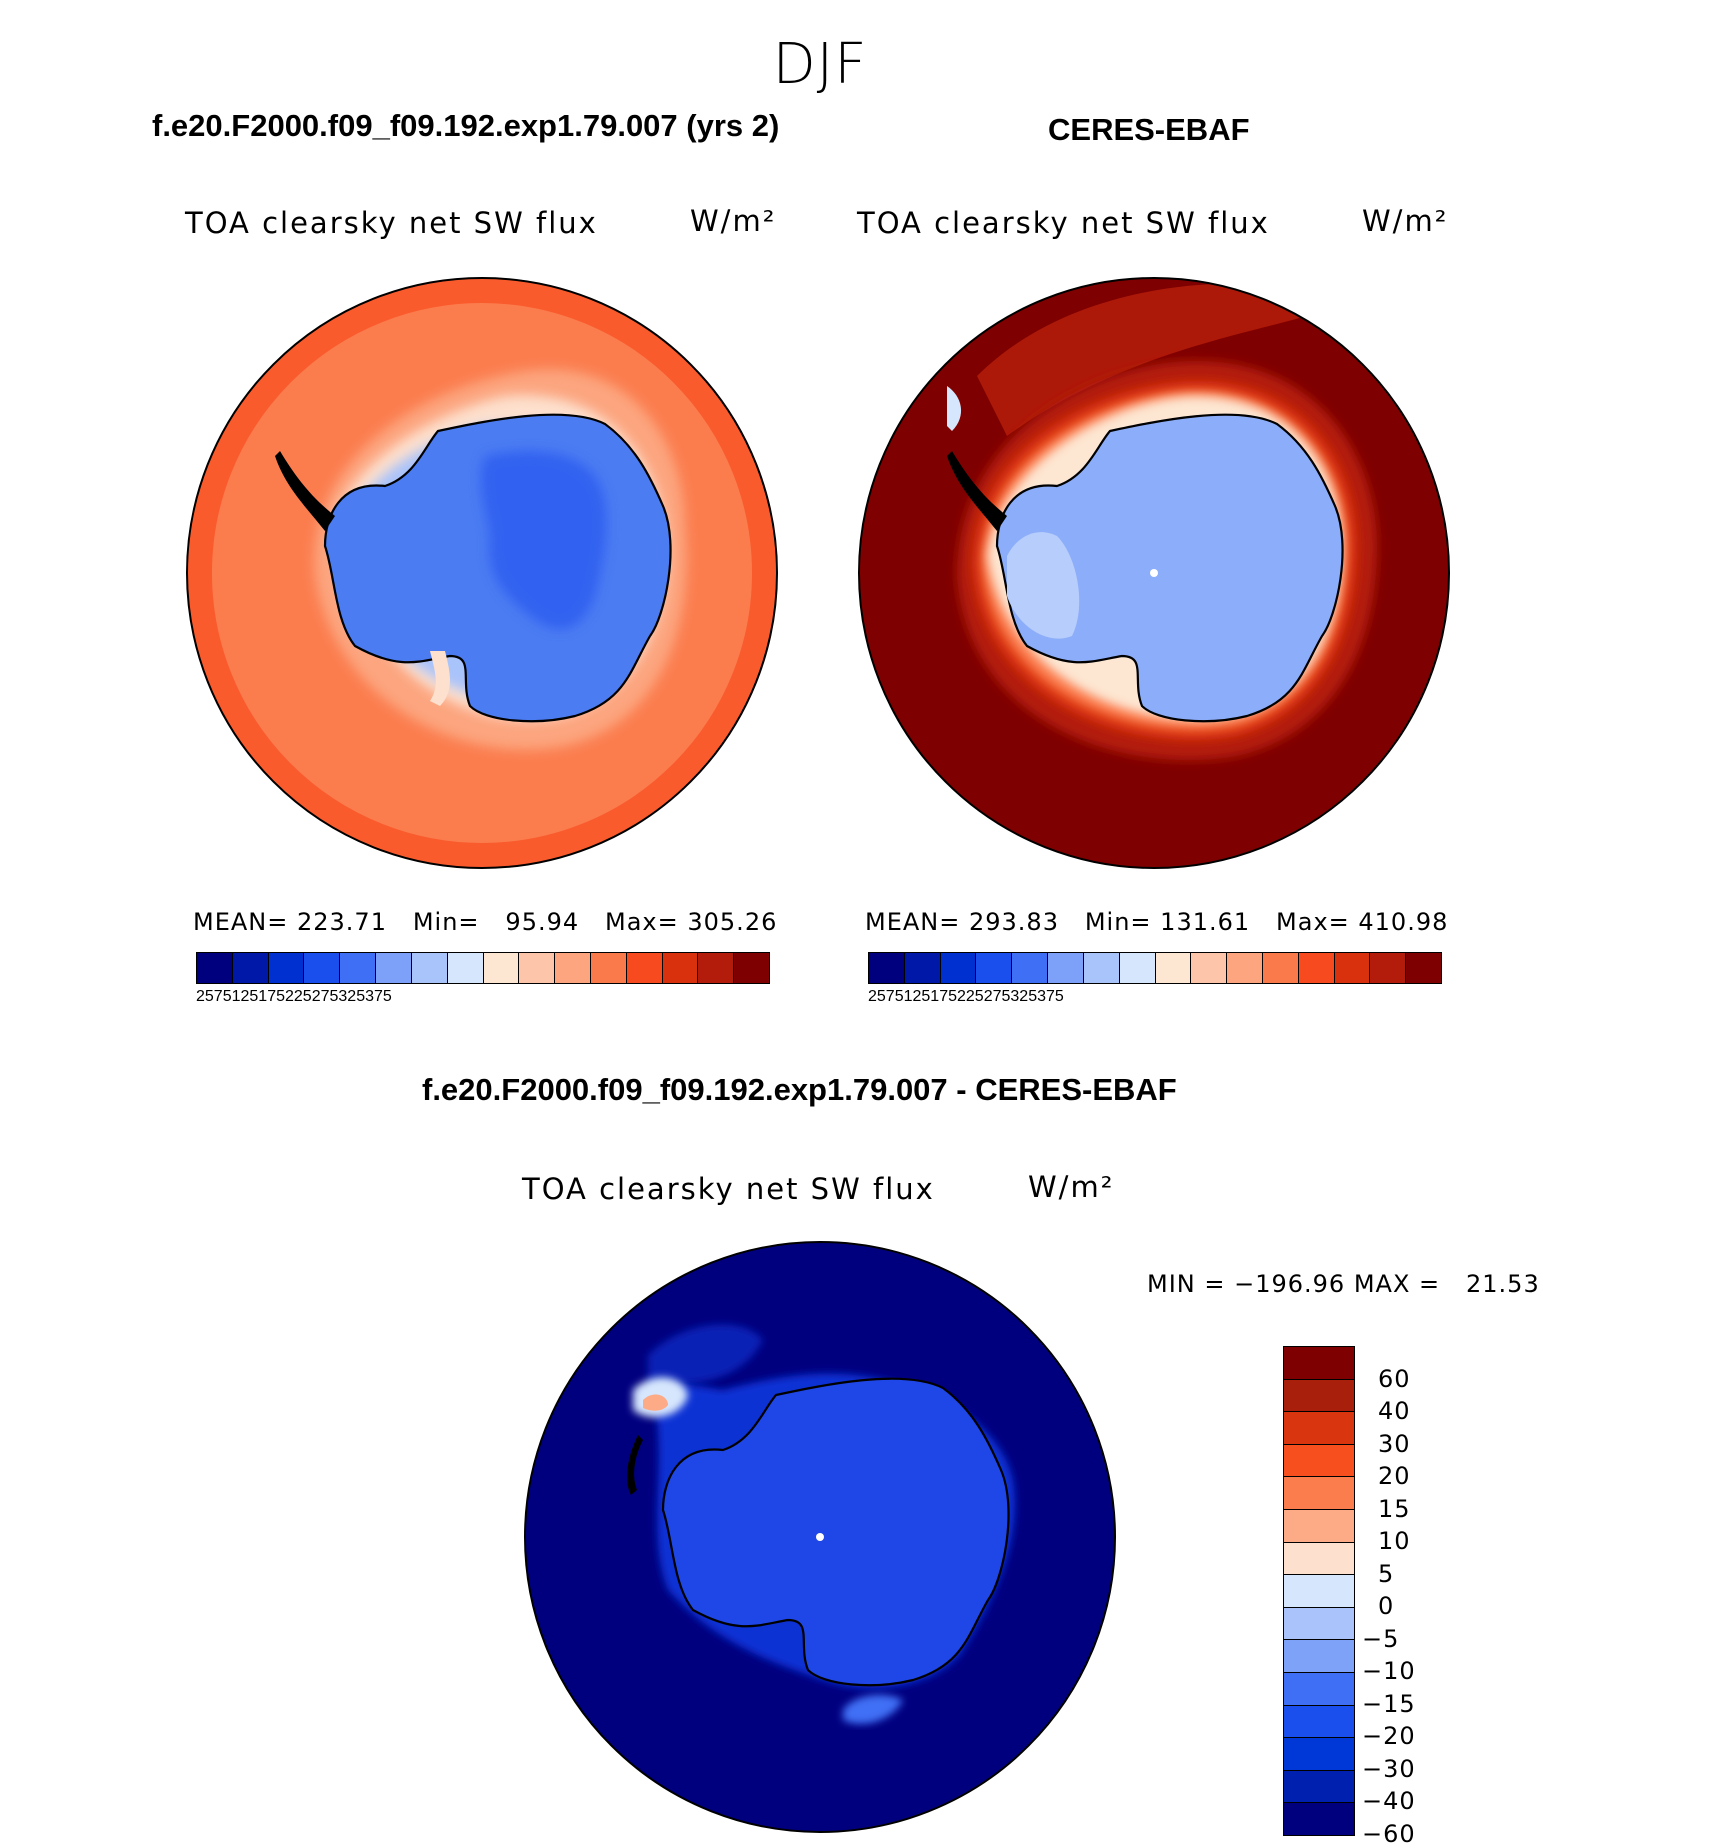 The image size is (1710, 1848). I want to click on colorbar-tick-label: 20, so click(1394, 1476).